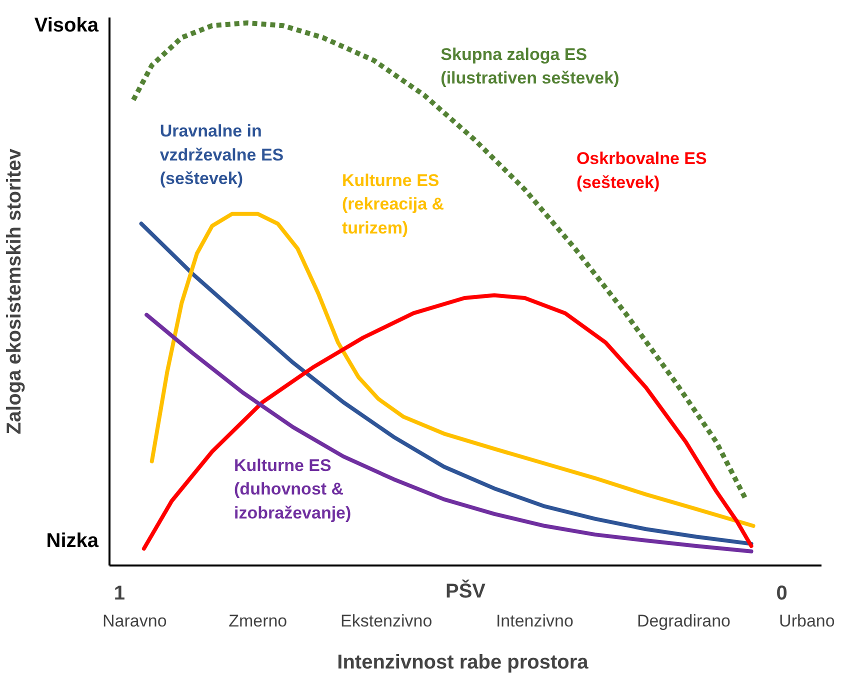  What do you see at coordinates (73, 541) in the screenshot?
I see `text: Nizka` at bounding box center [73, 541].